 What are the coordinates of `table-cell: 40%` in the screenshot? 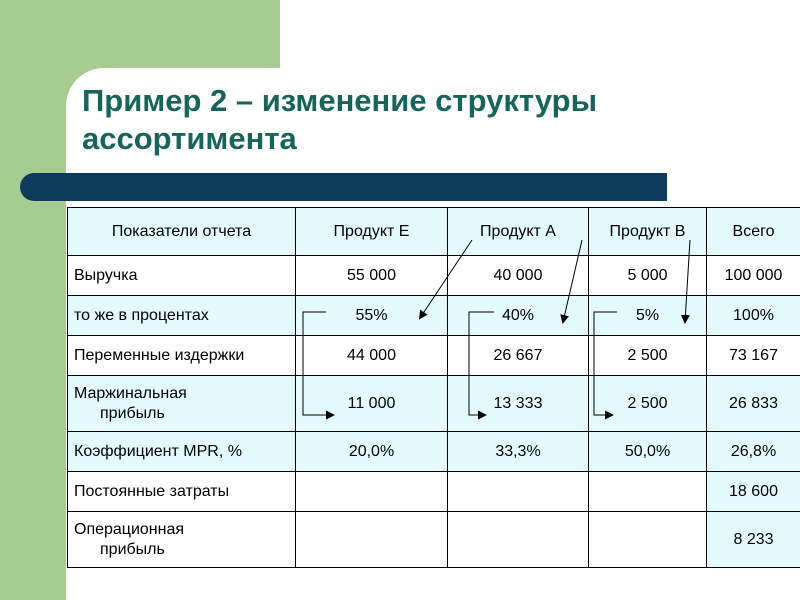 It's located at (518, 315).